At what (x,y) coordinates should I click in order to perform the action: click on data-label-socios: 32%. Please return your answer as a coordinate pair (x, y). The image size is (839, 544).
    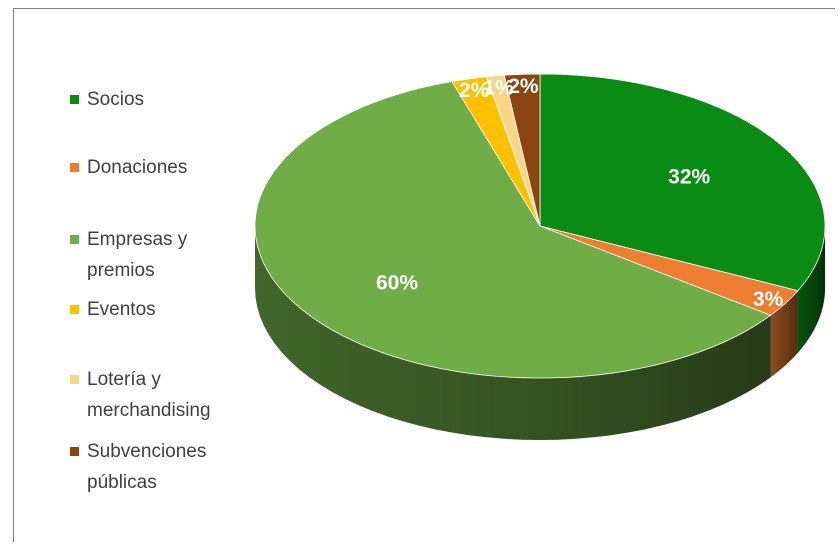
    Looking at the image, I should click on (689, 177).